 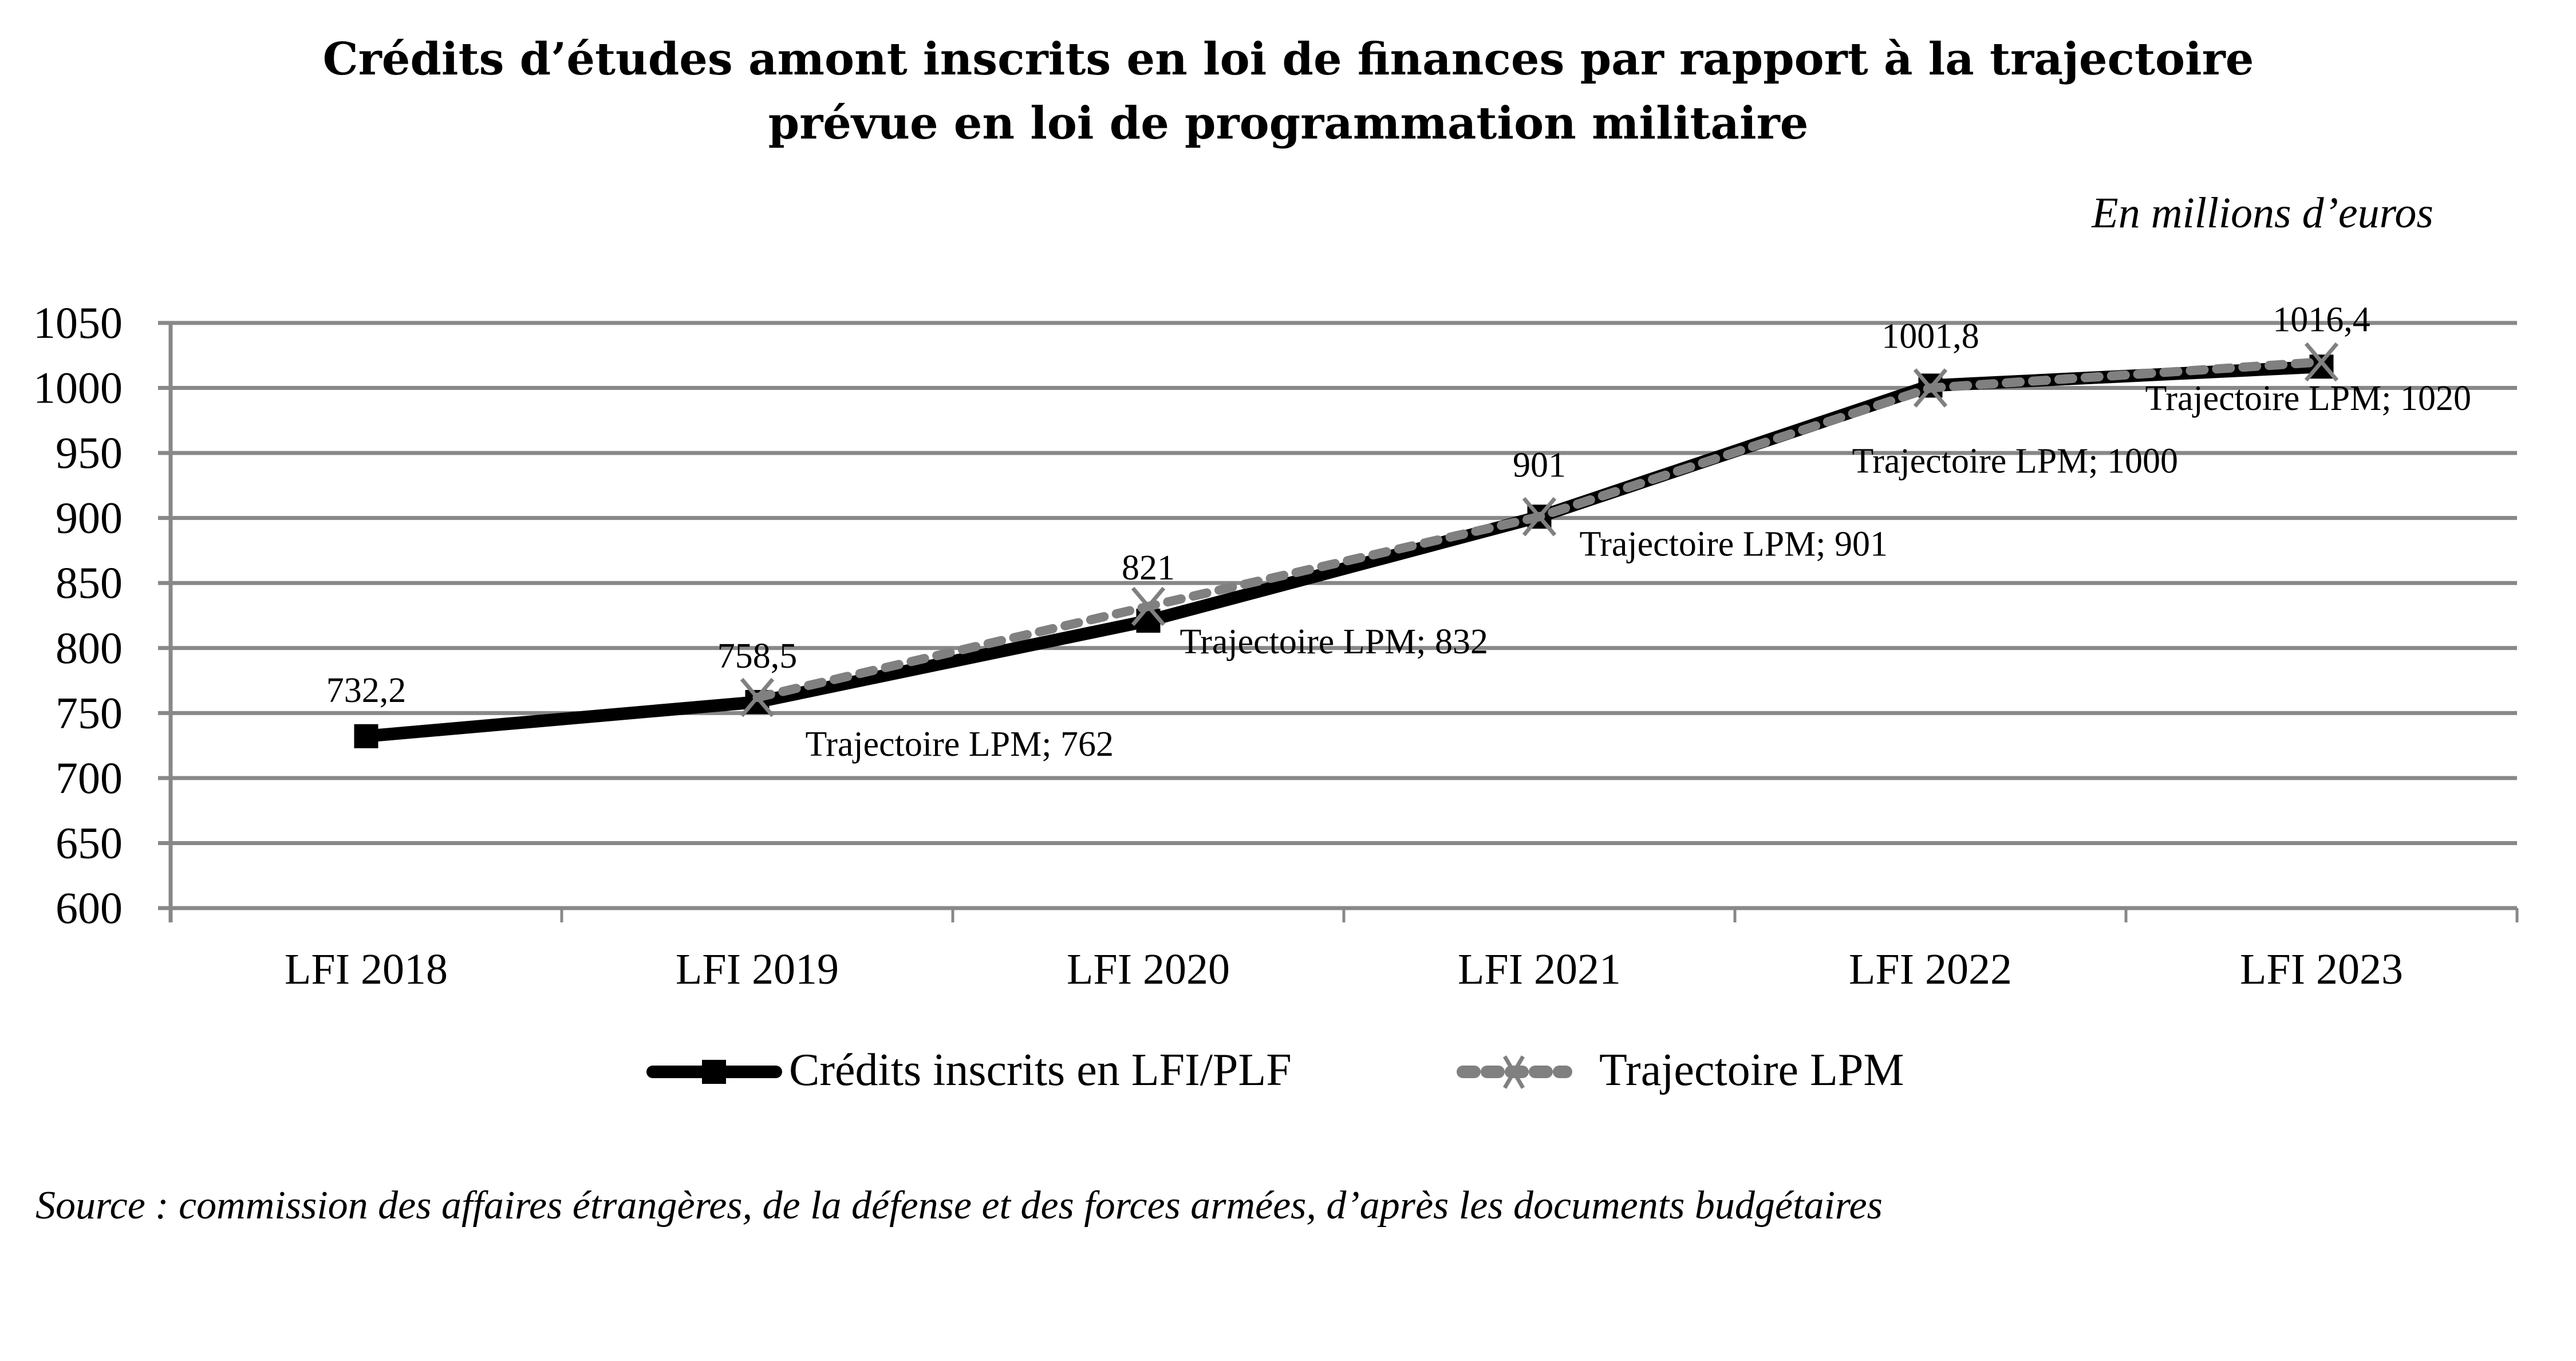 I want to click on y-tick-label: 750, so click(x=89, y=712).